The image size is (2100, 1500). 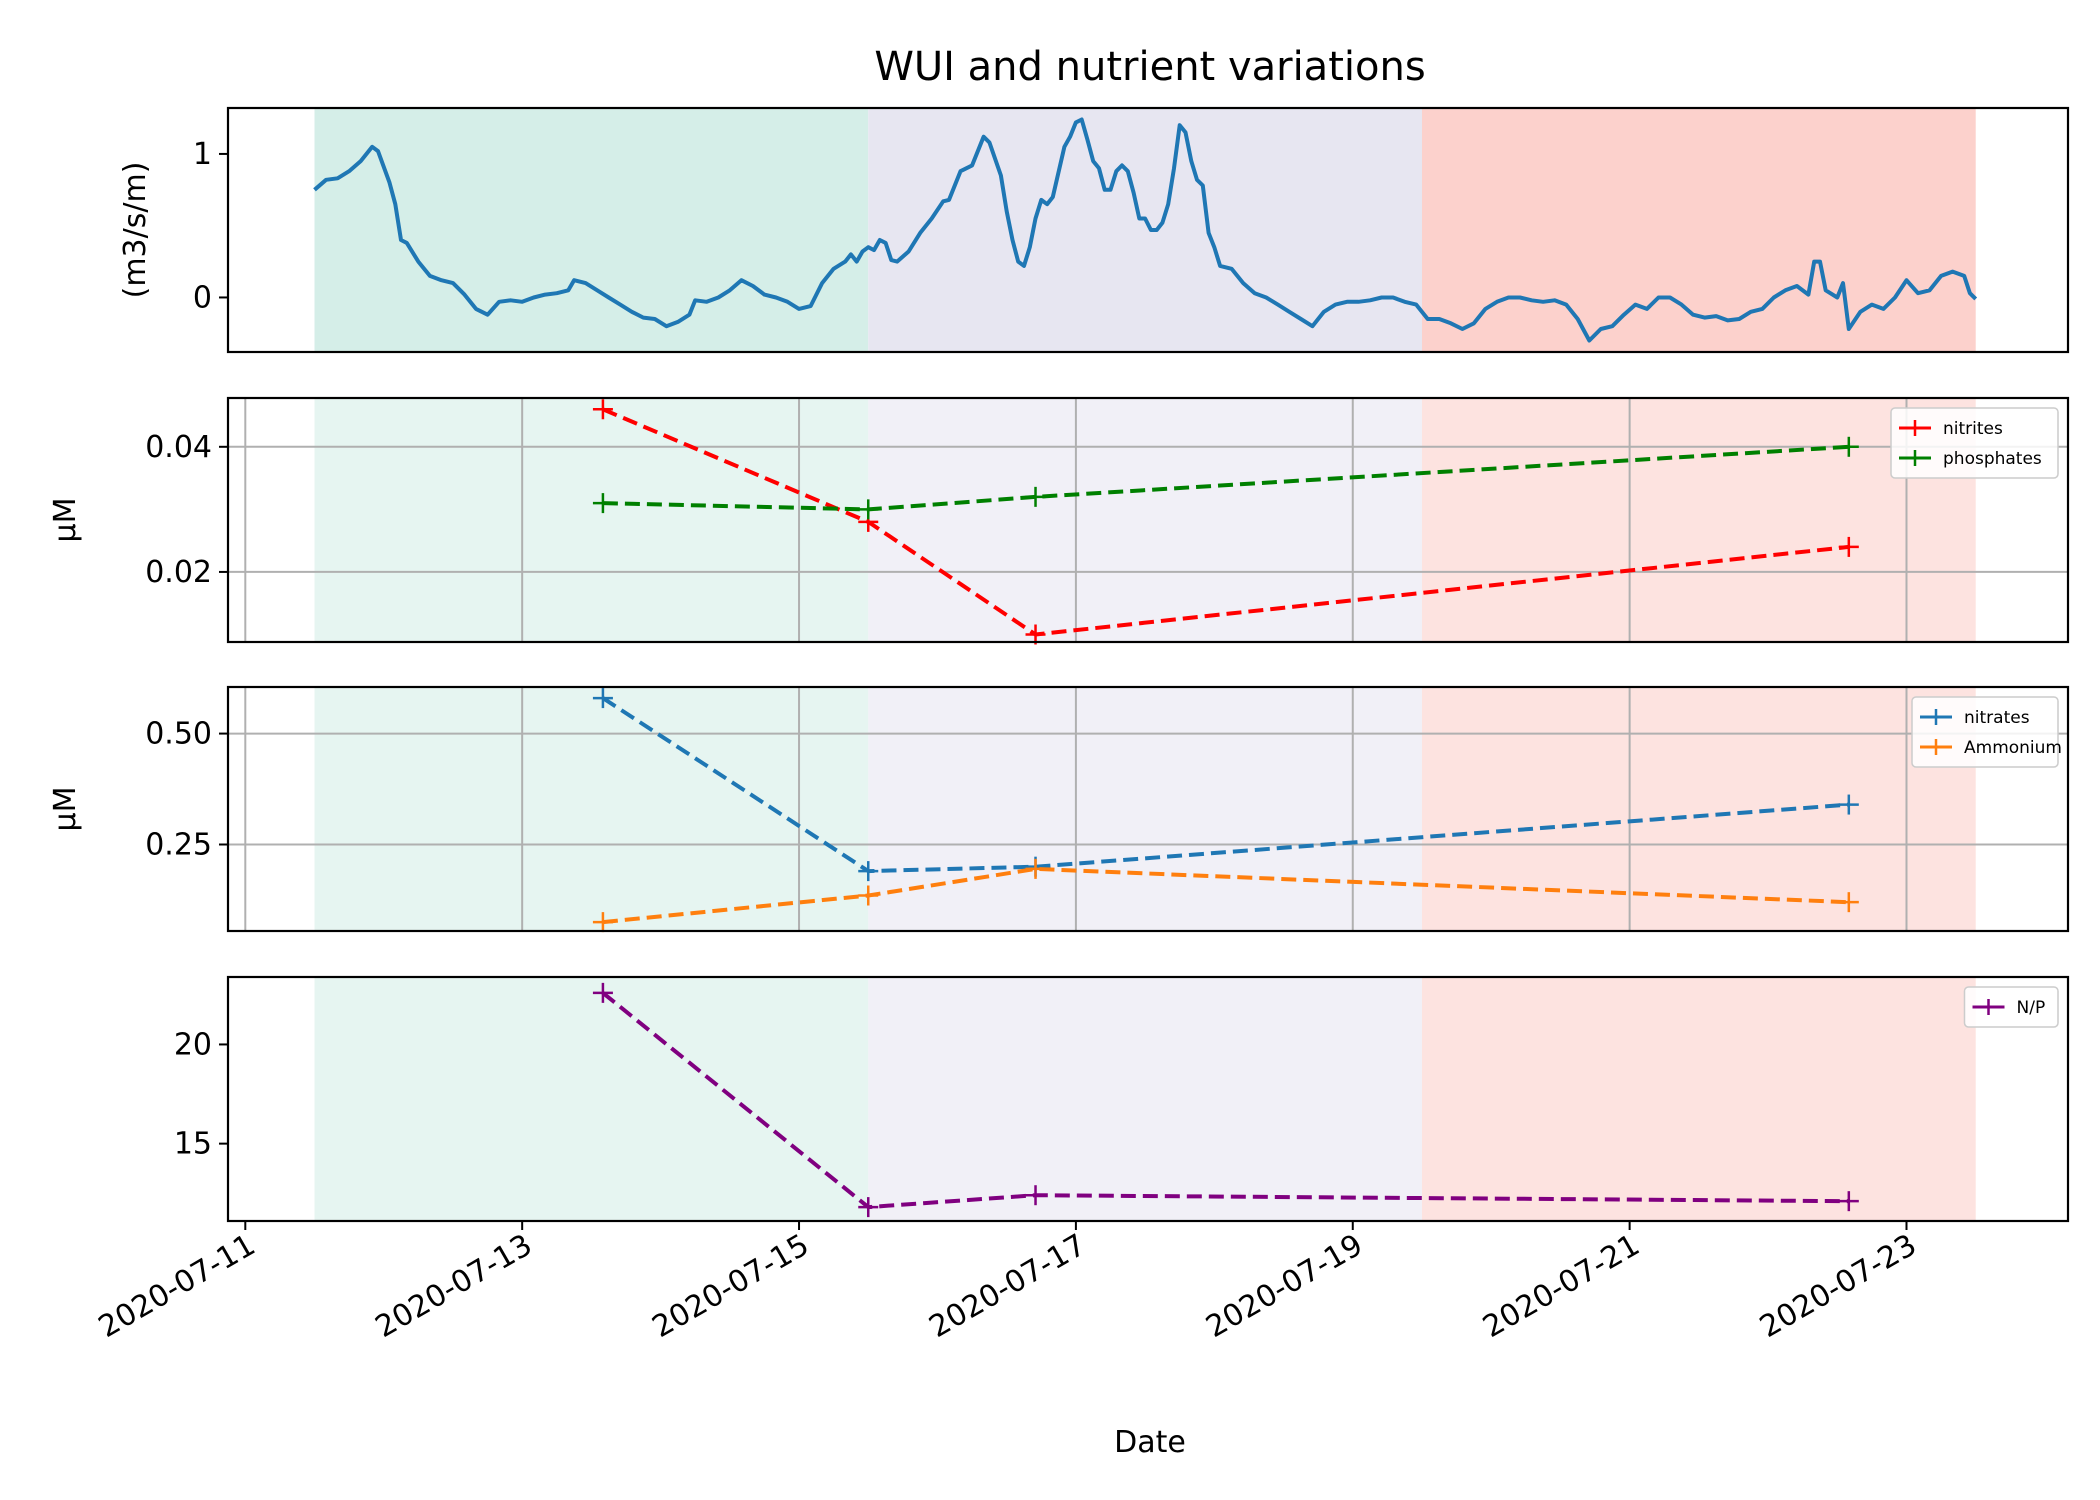 What do you see at coordinates (1225, 478) in the screenshot?
I see `series-line-phosphates` at bounding box center [1225, 478].